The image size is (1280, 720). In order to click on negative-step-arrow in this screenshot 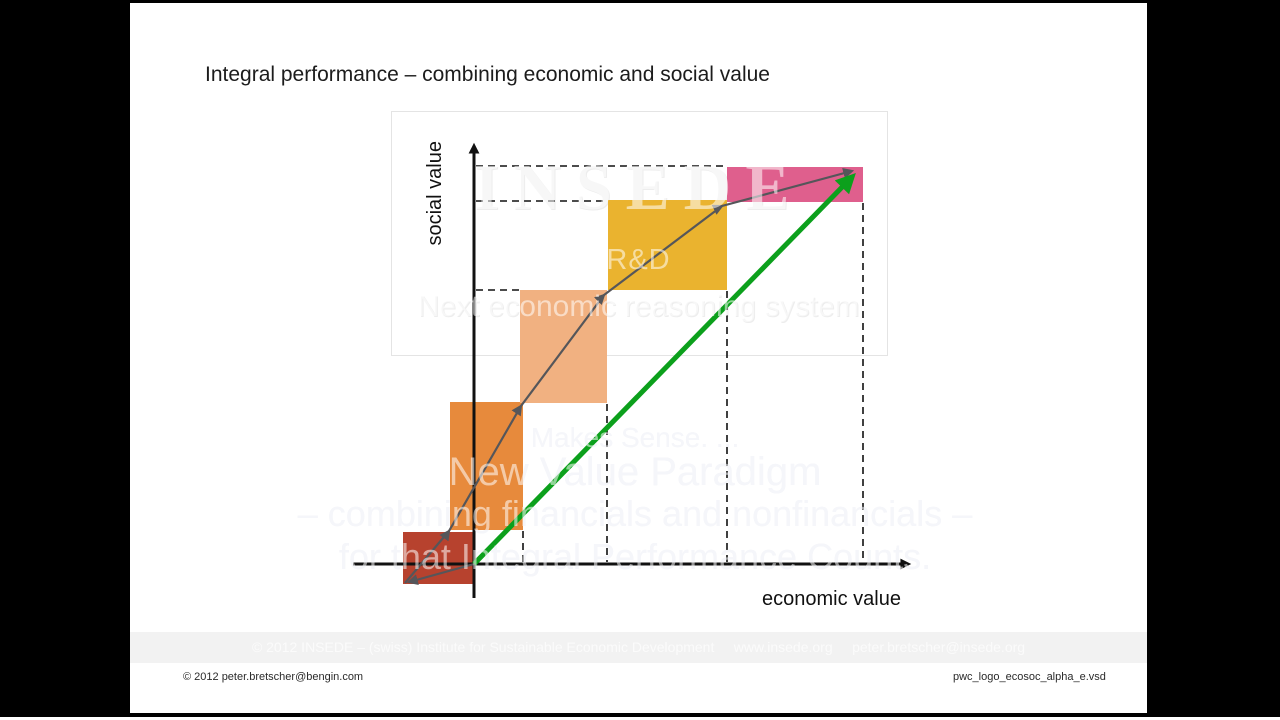, I will do `click(440, 573)`.